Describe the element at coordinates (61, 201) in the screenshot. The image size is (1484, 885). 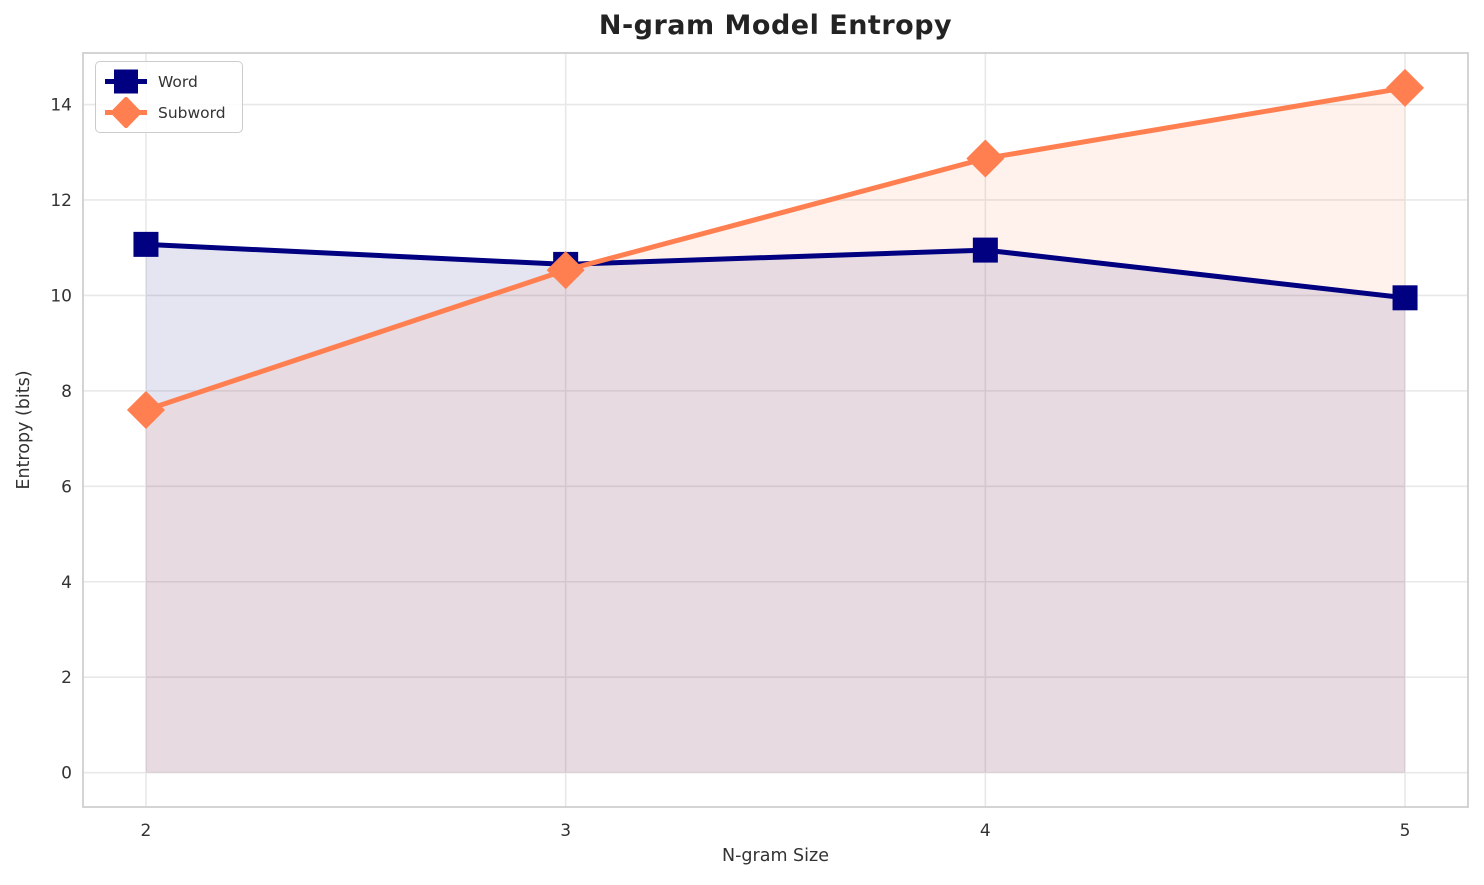
I see `y-tick-label: 12` at that location.